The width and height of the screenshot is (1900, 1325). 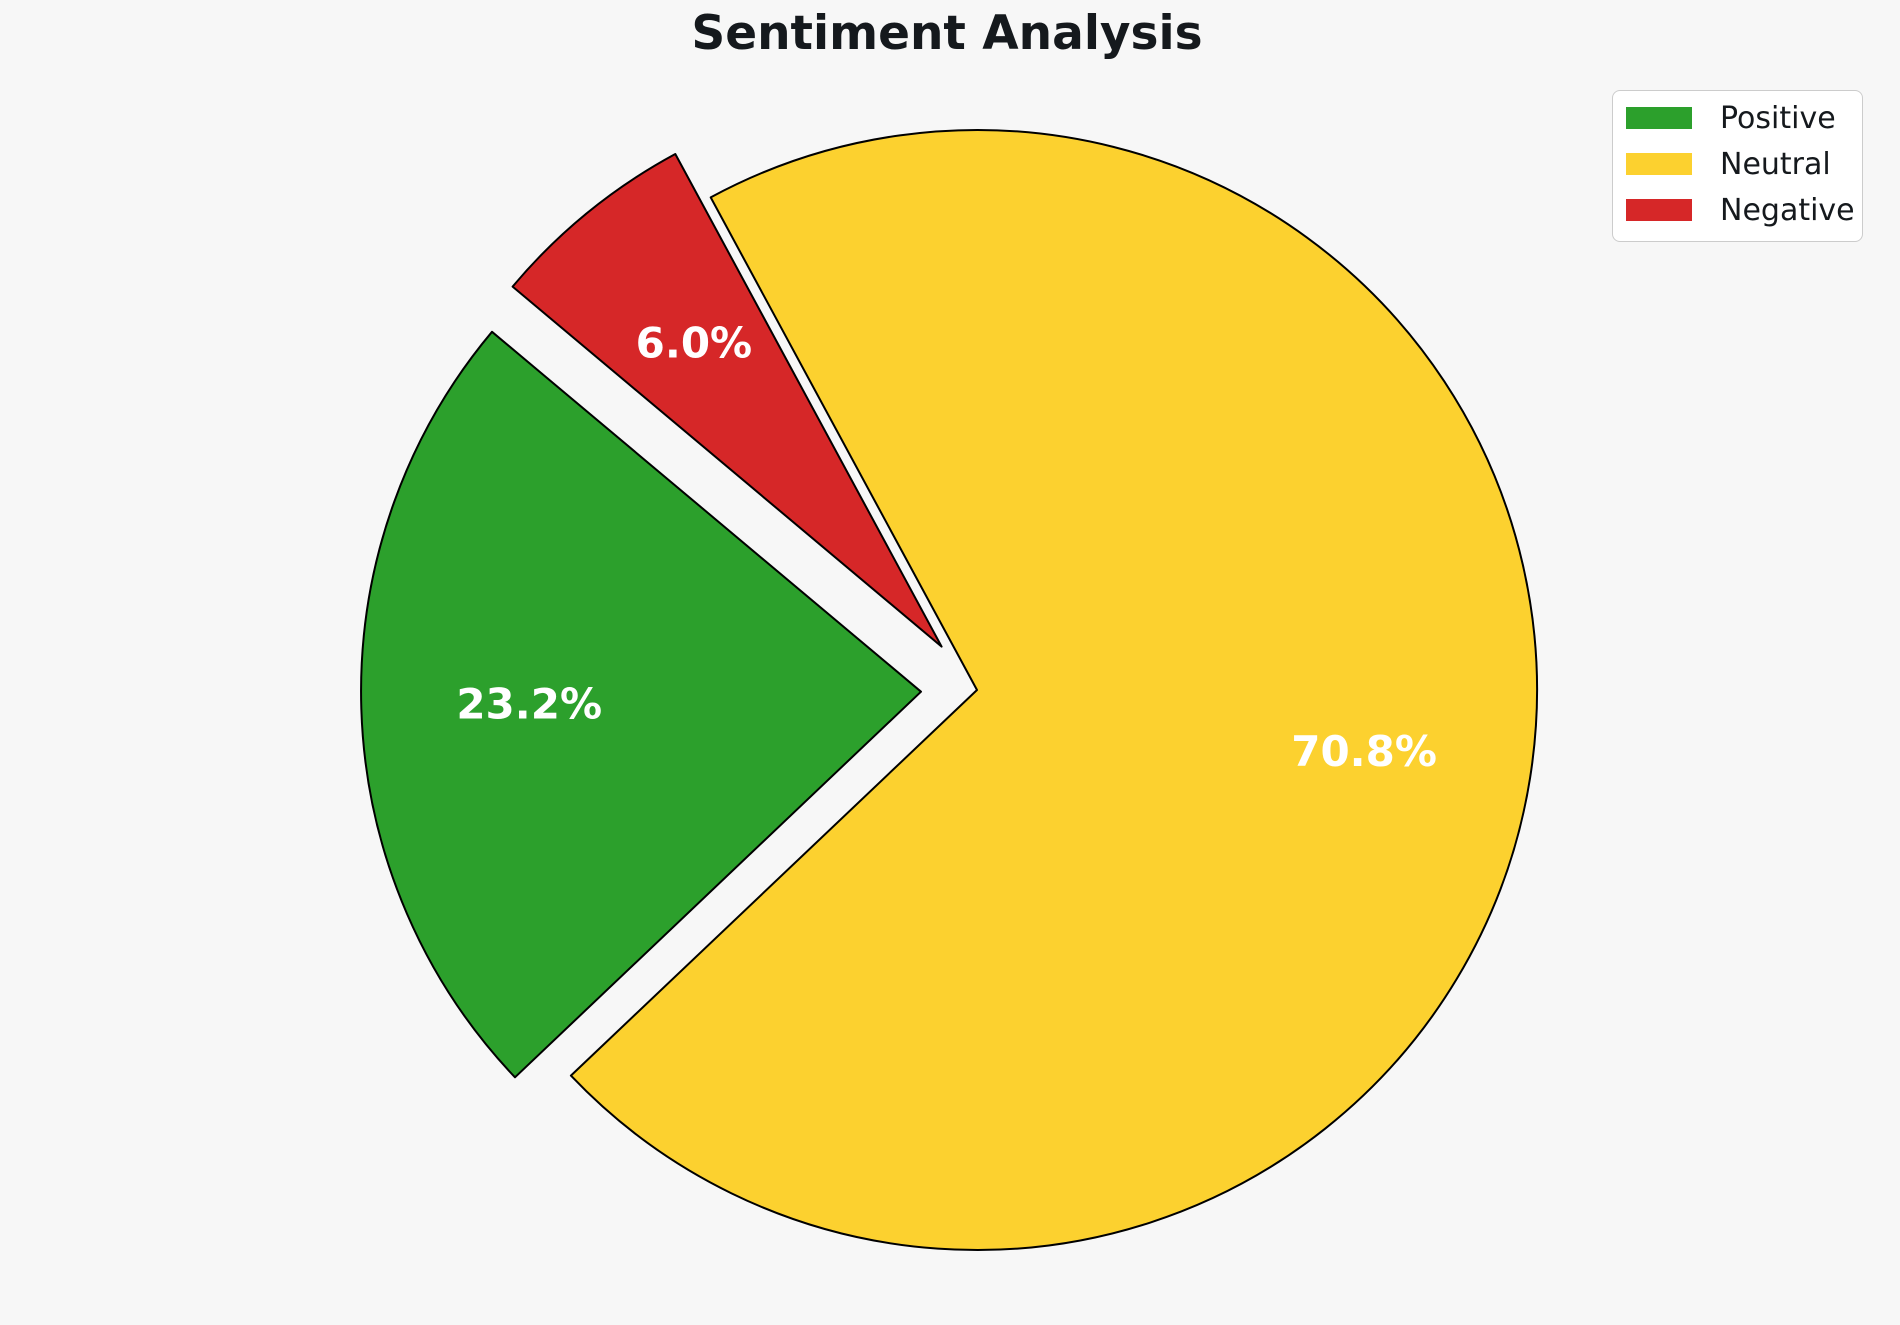 I want to click on legend-item-positive: Positive, so click(x=1744, y=118).